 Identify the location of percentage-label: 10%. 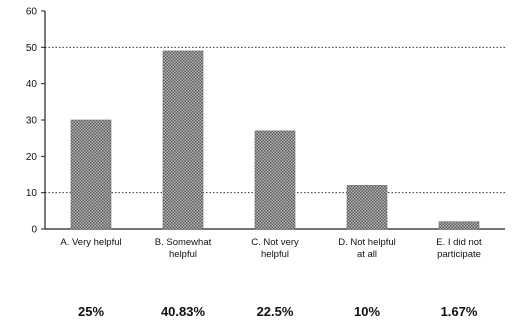
(367, 311).